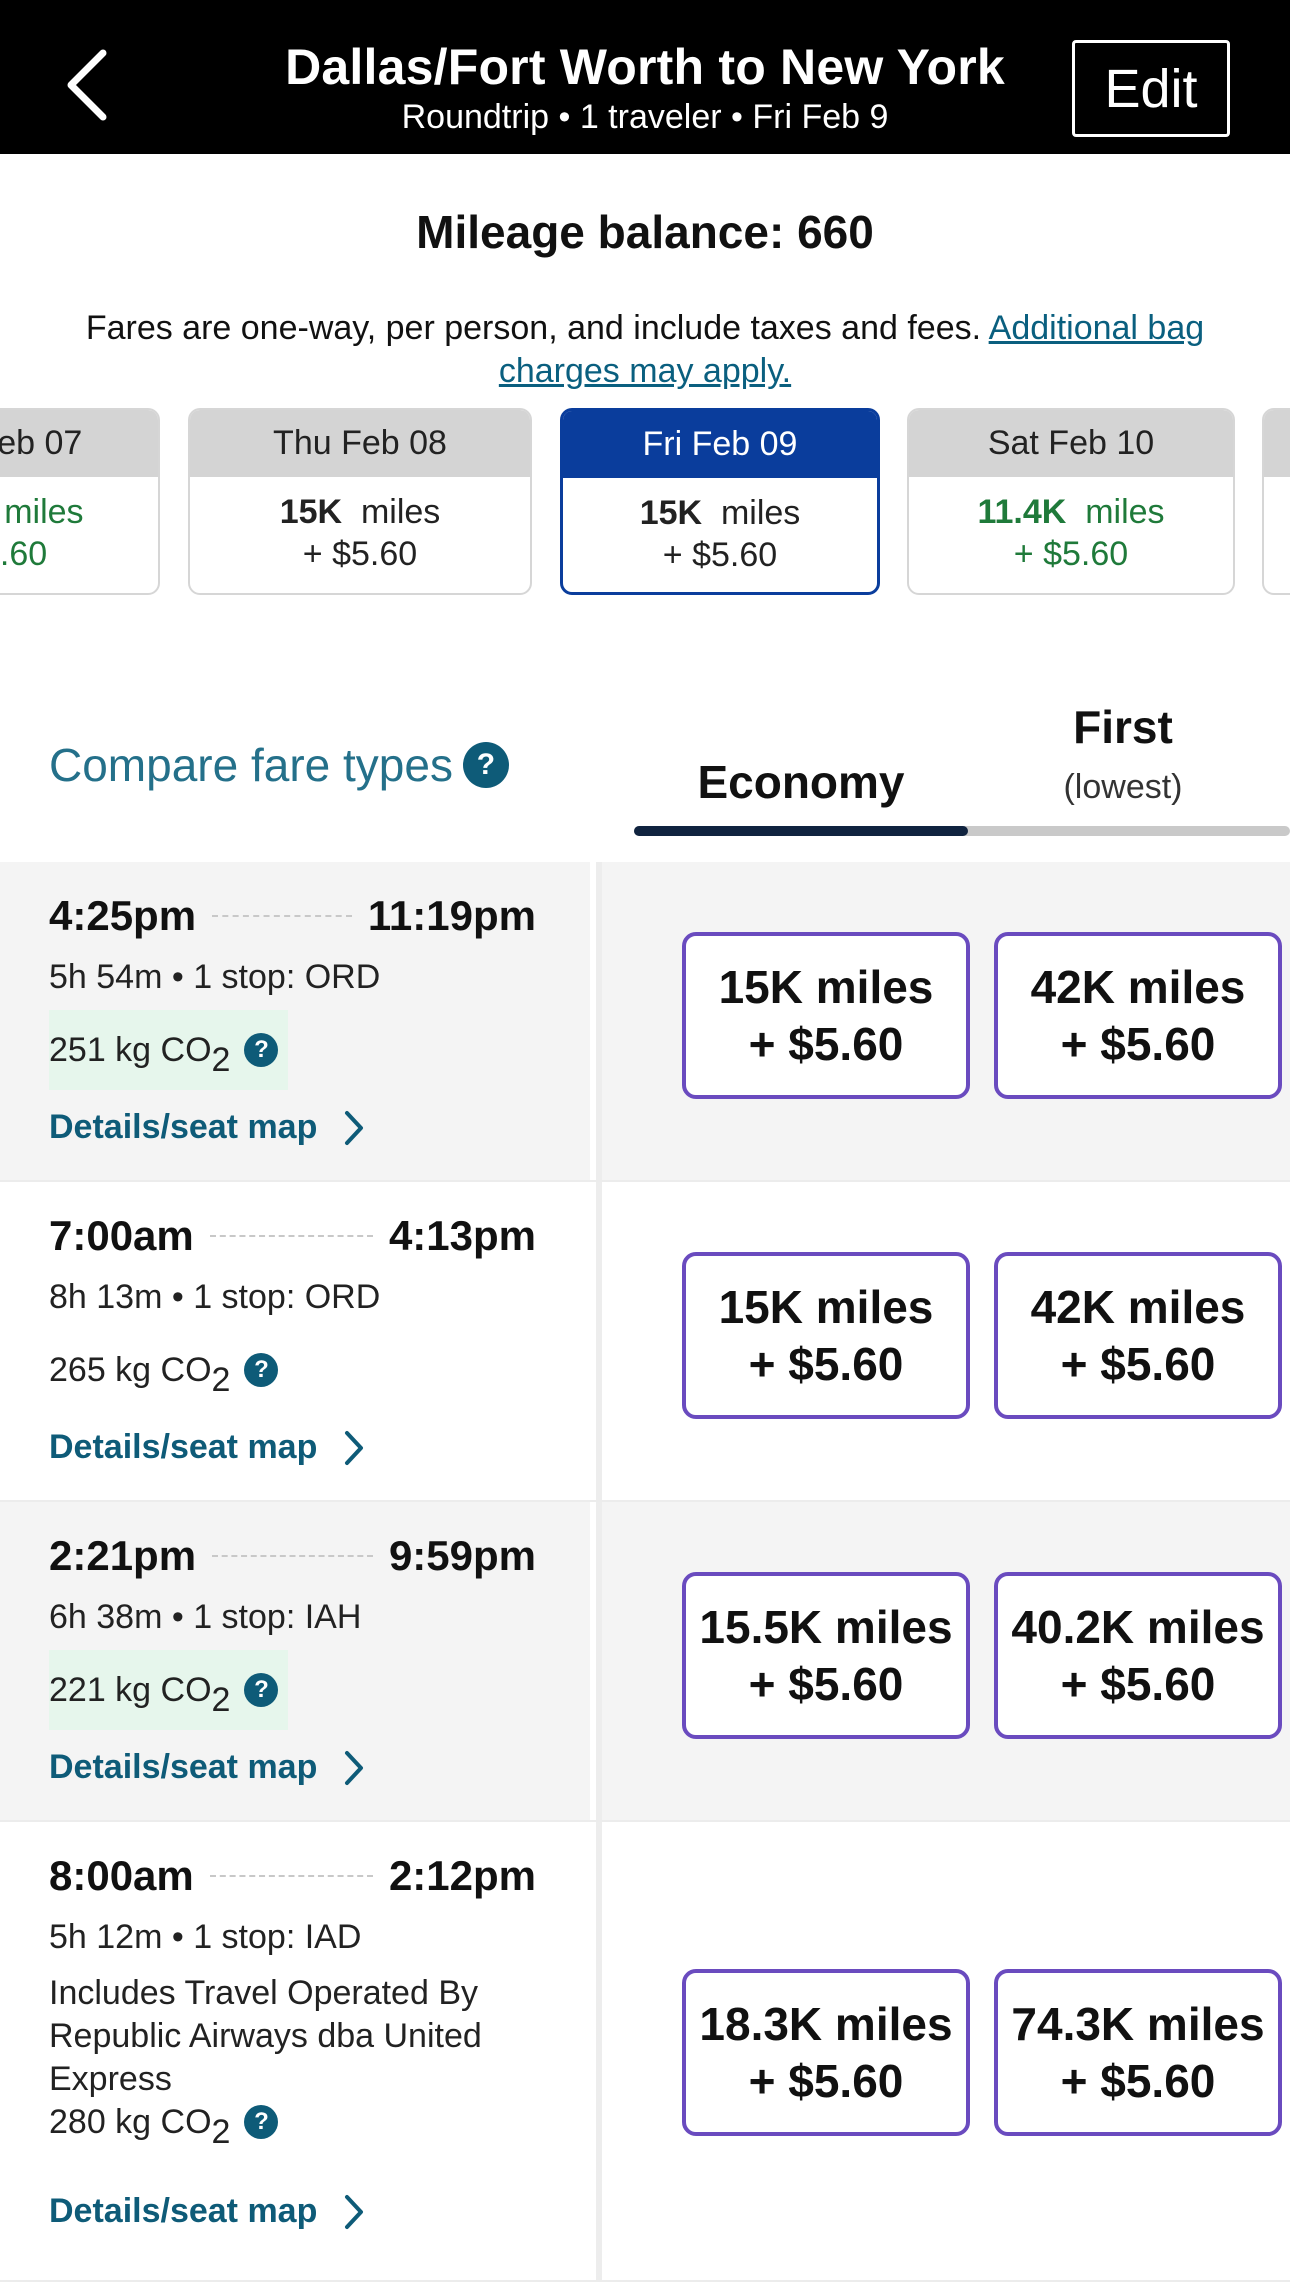 The height and width of the screenshot is (2288, 1290). I want to click on co2-emissions: 265 kg CO 2?, so click(164, 1370).